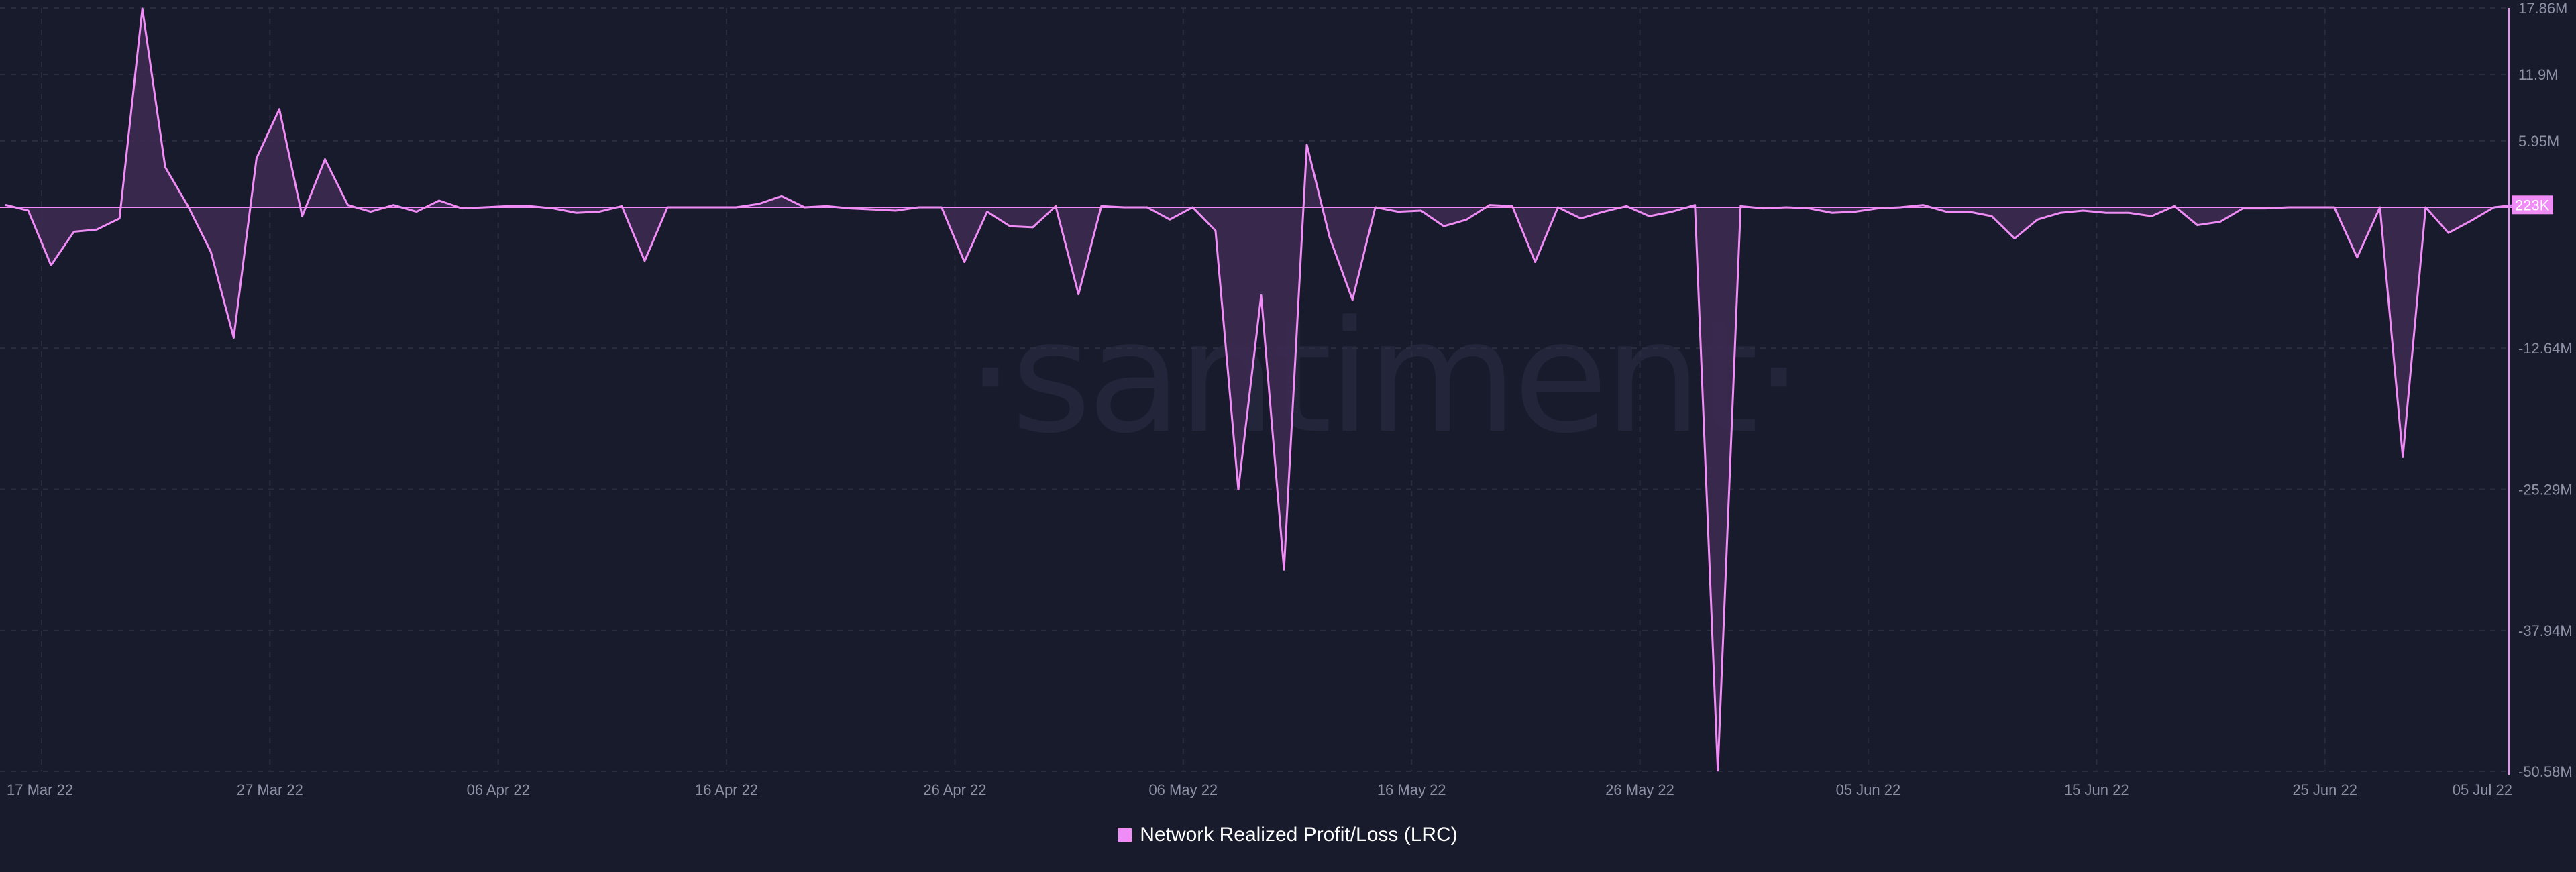 This screenshot has height=872, width=2576. Describe the element at coordinates (2545, 630) in the screenshot. I see `y-tick-label: -37.94M` at that location.